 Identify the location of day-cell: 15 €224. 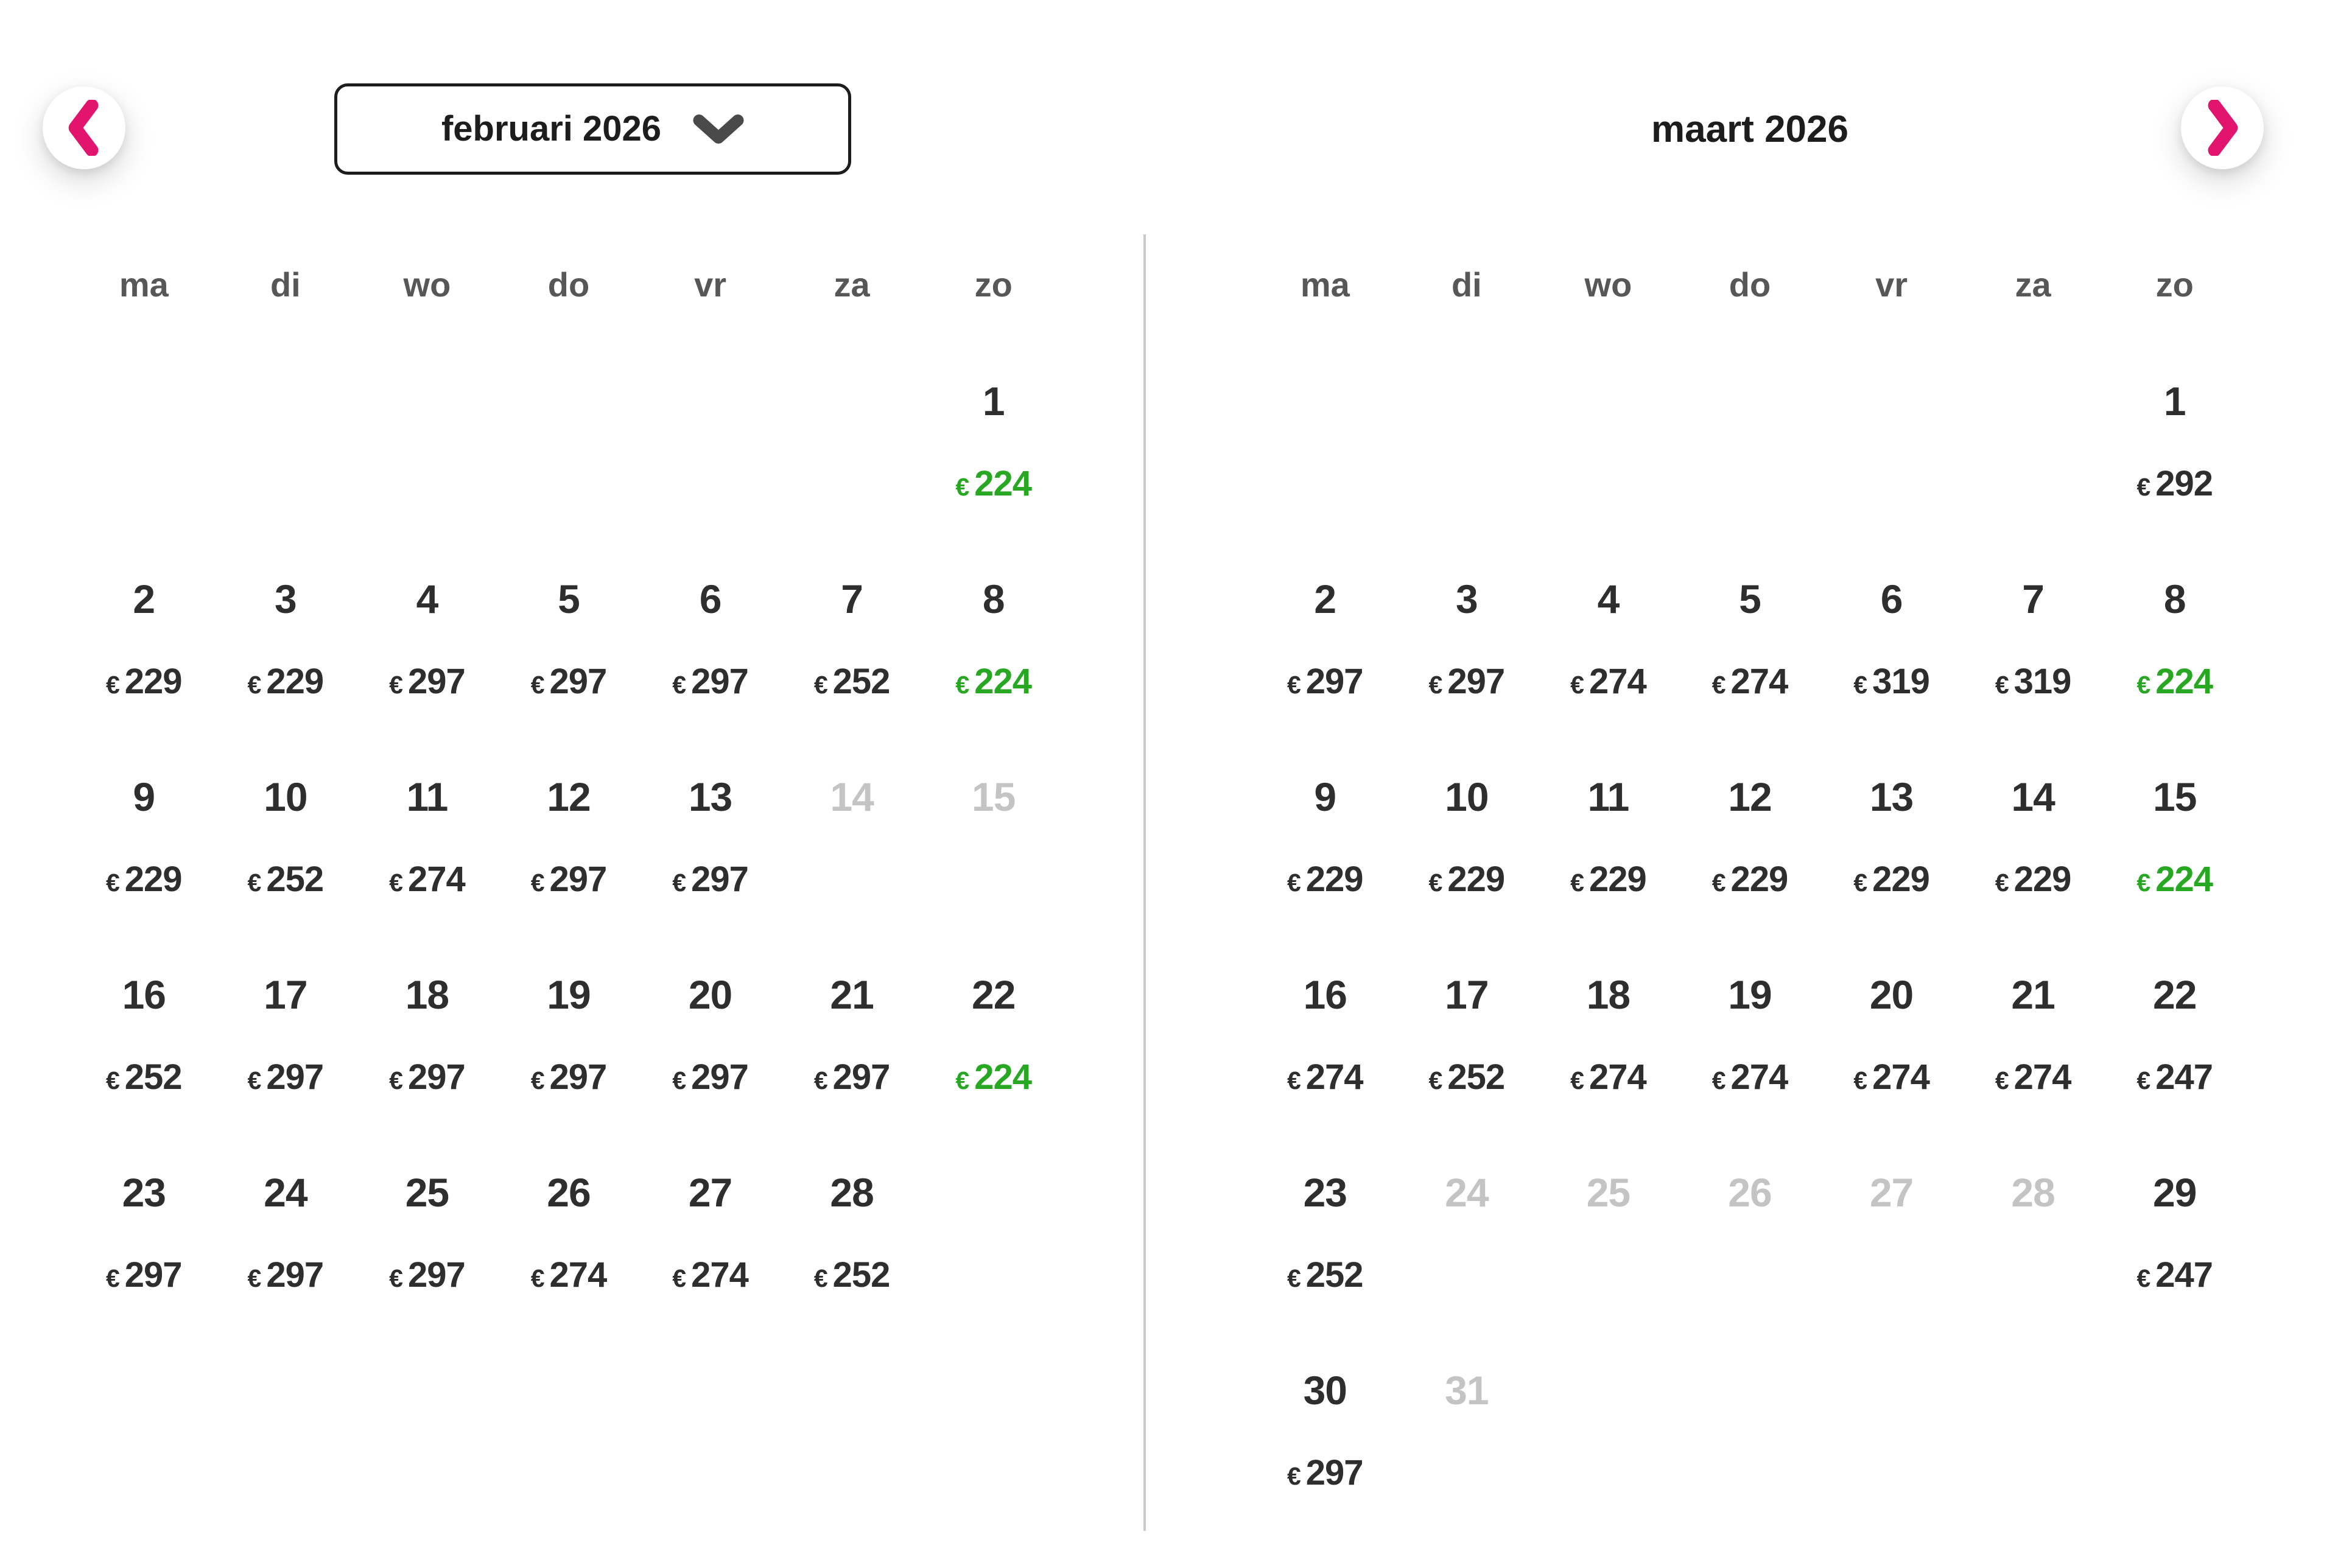
(2175, 876).